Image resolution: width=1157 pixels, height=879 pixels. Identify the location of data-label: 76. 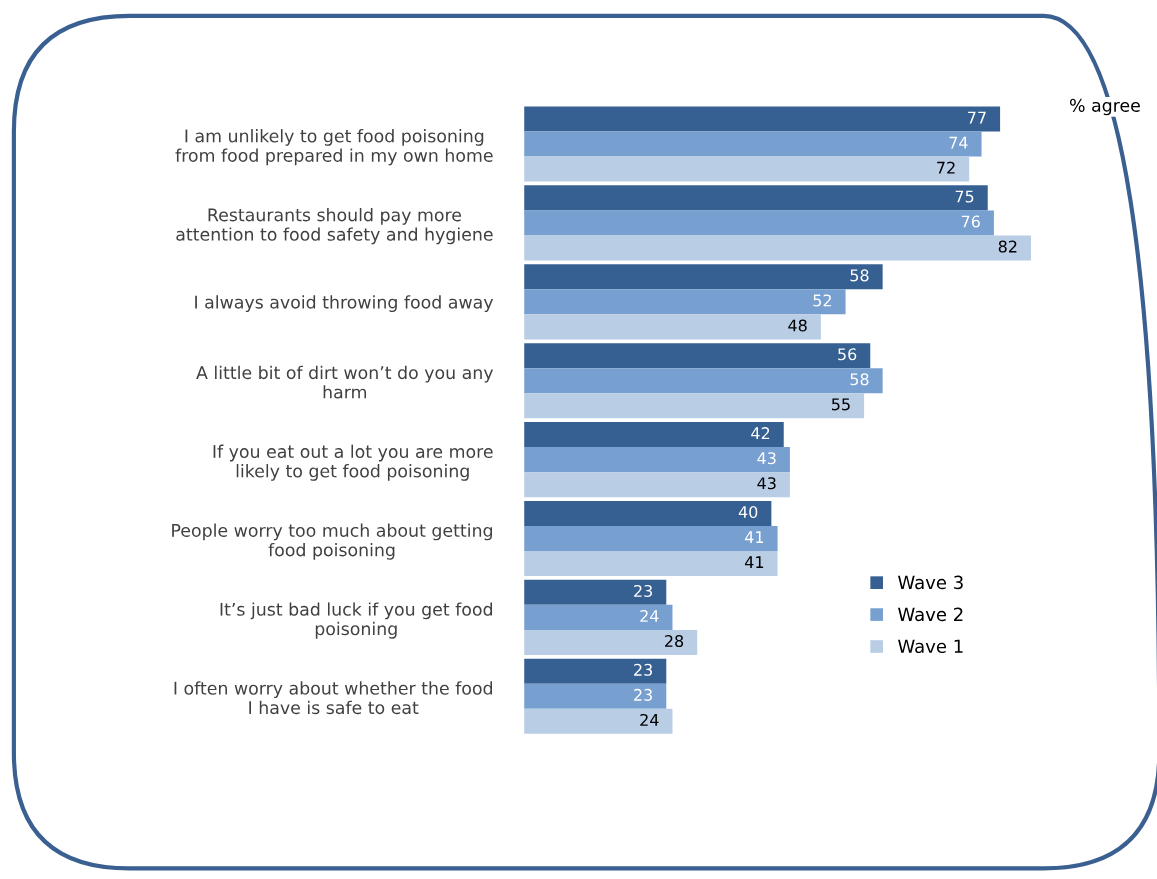
(970, 221).